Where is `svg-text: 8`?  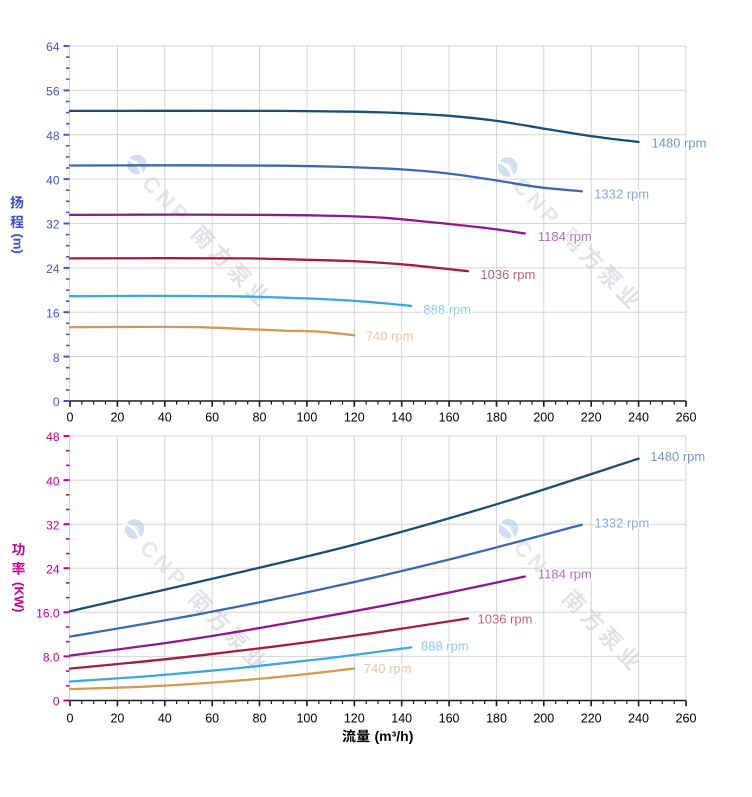 svg-text: 8 is located at coordinates (56, 358).